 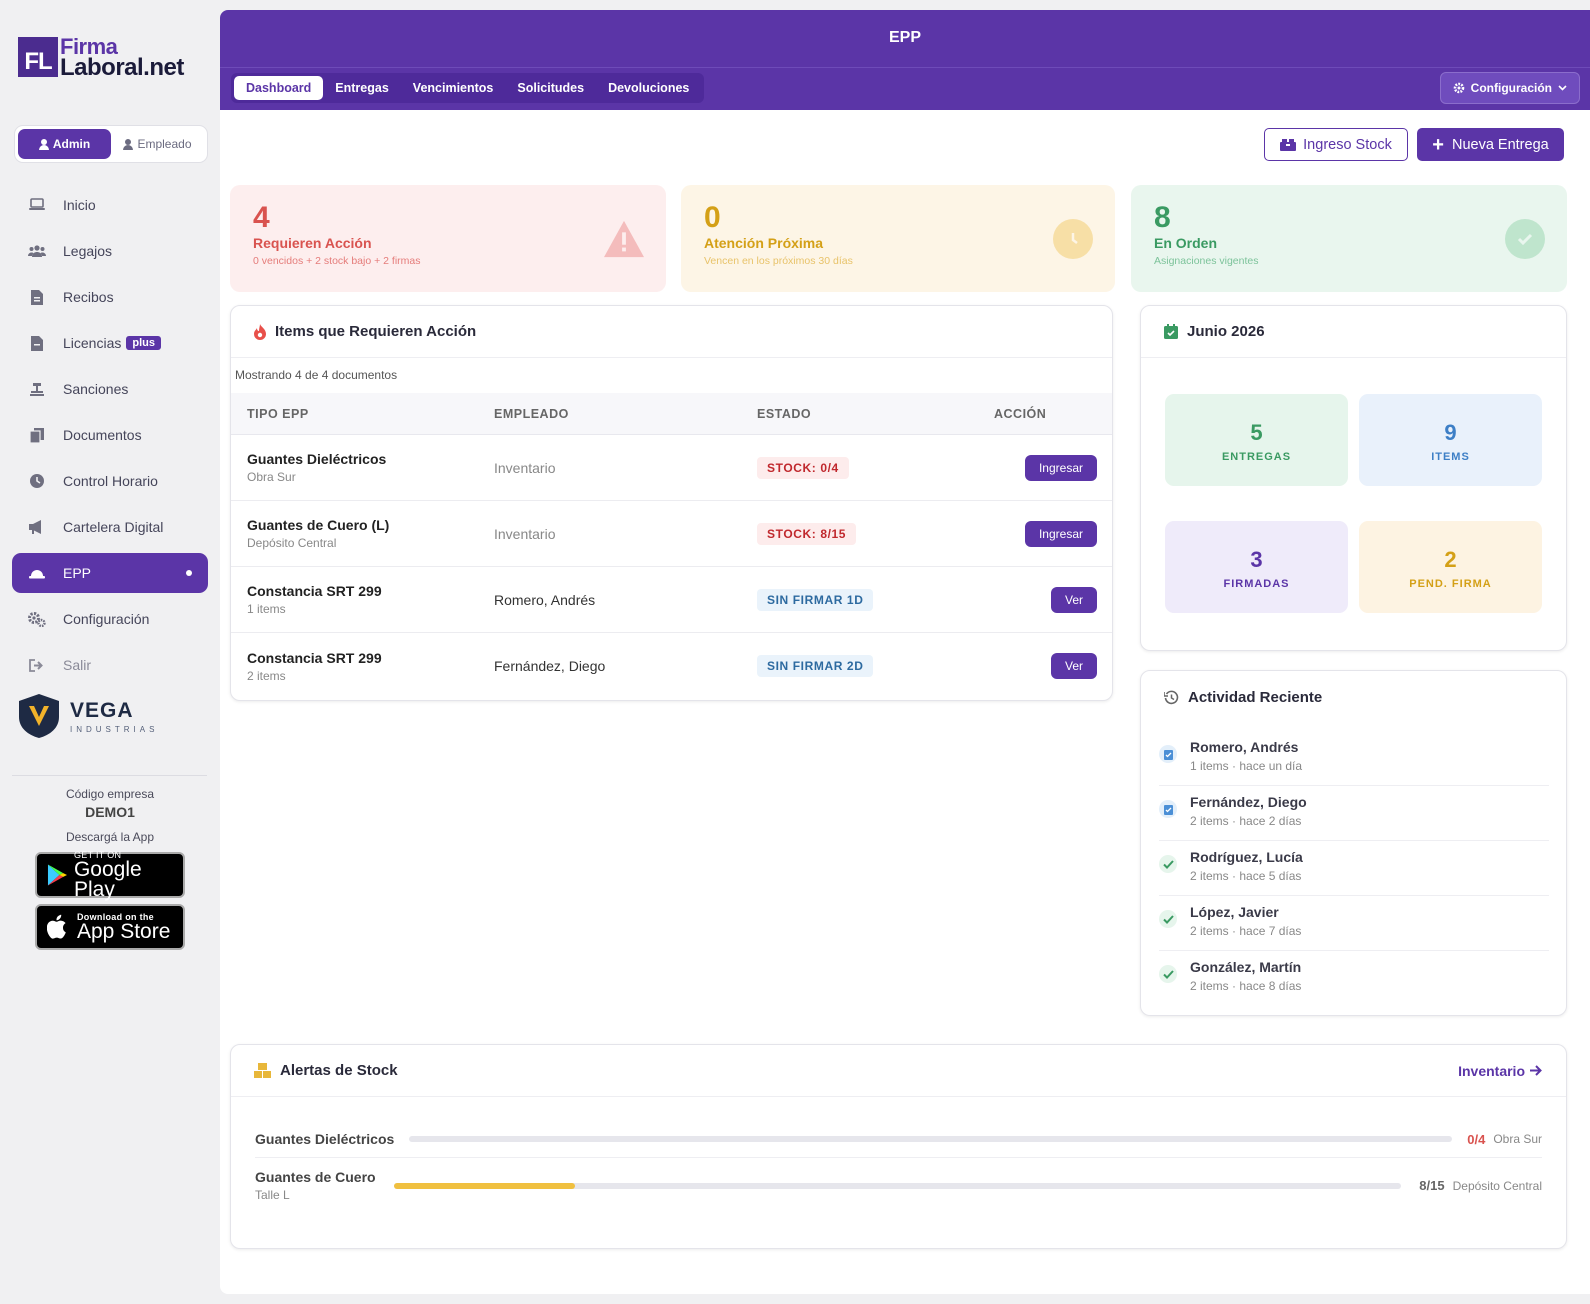 I want to click on nueva-entrega-label: Nueva Entrega, so click(x=1500, y=144).